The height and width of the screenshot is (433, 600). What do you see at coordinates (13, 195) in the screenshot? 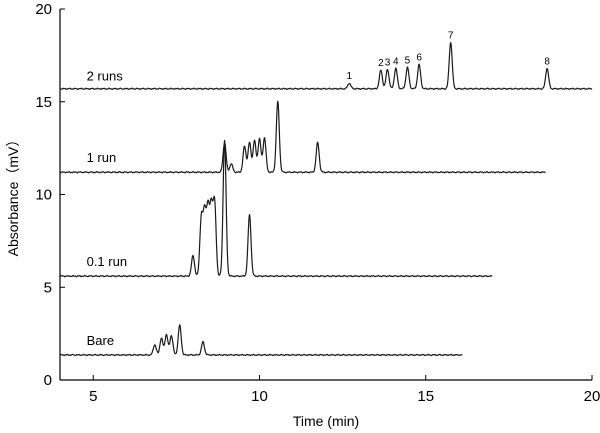
I see `y-axis-label: Absorbance（mV）` at bounding box center [13, 195].